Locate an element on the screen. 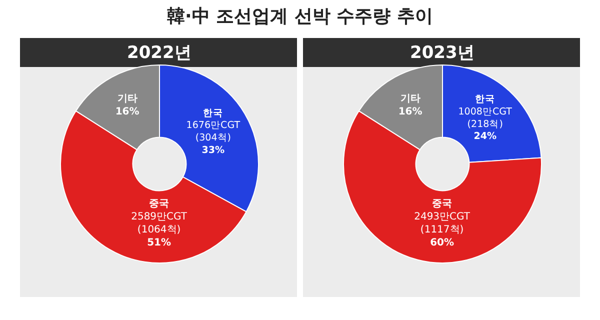 This screenshot has width=600, height=320. data-label: 2589만CGT (1064척) 51% is located at coordinates (159, 229).